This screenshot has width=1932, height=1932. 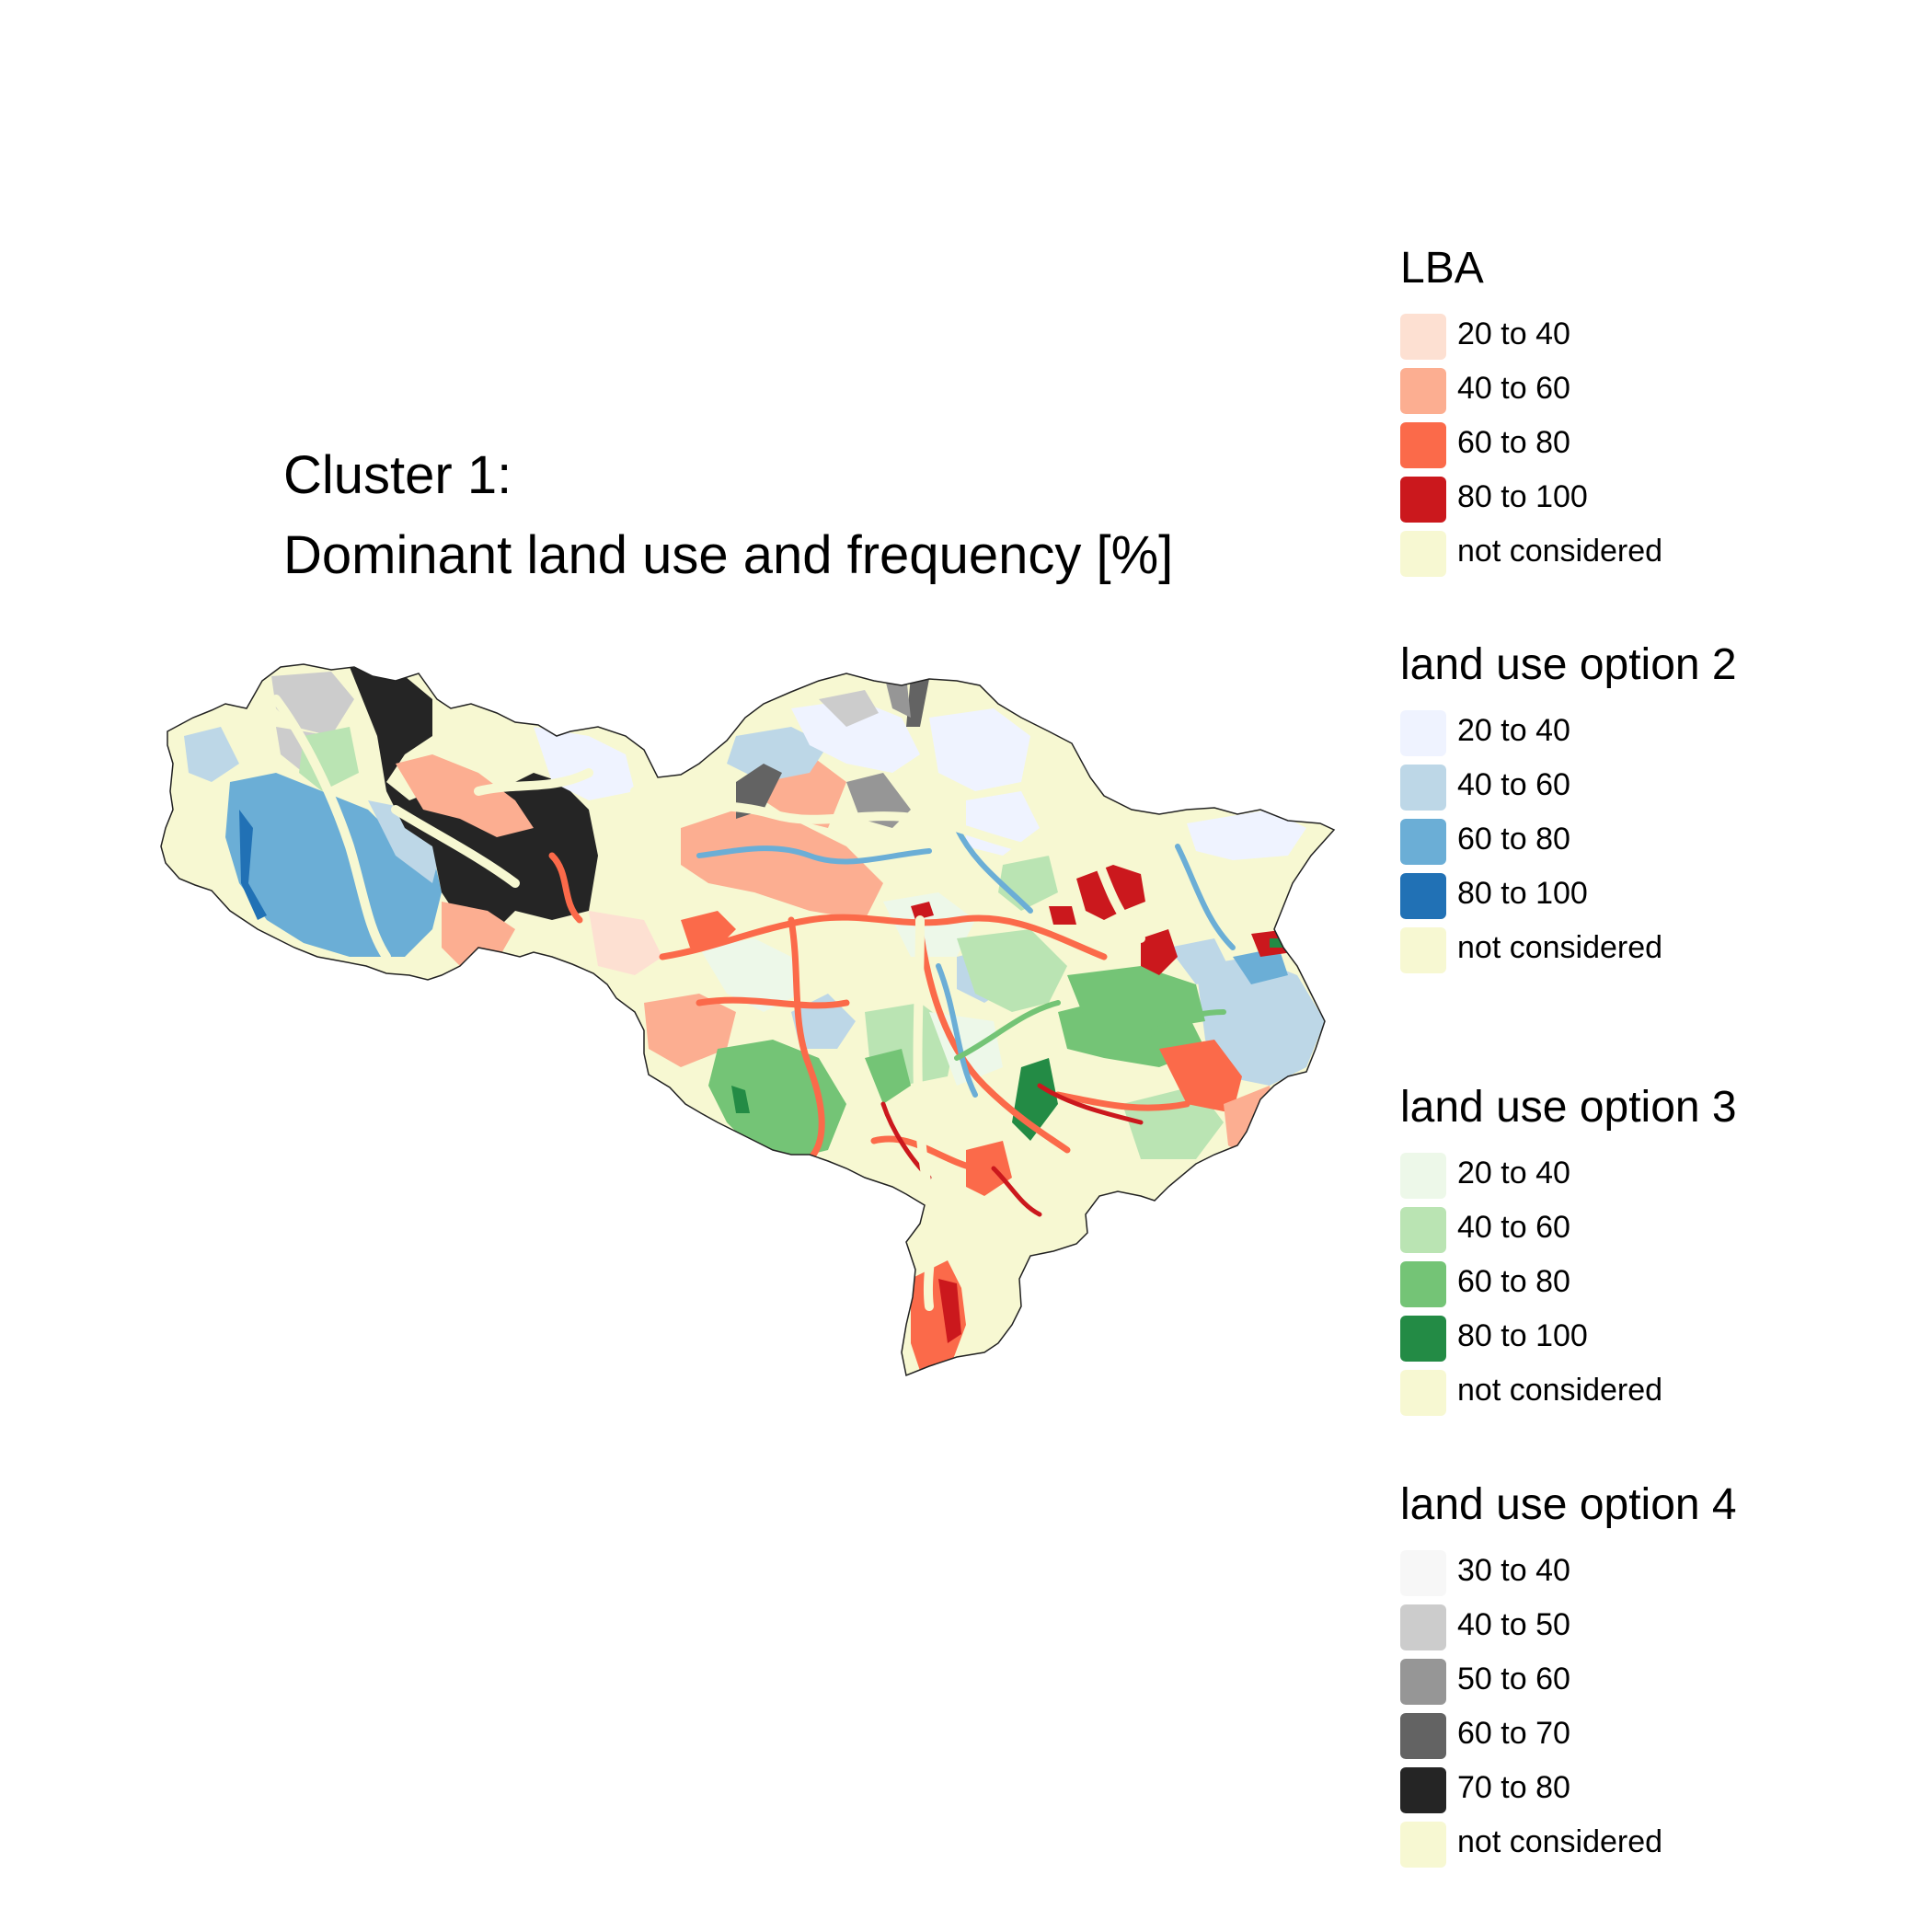 I want to click on patch-option2-40-60-east, so click(x=1260, y=1021).